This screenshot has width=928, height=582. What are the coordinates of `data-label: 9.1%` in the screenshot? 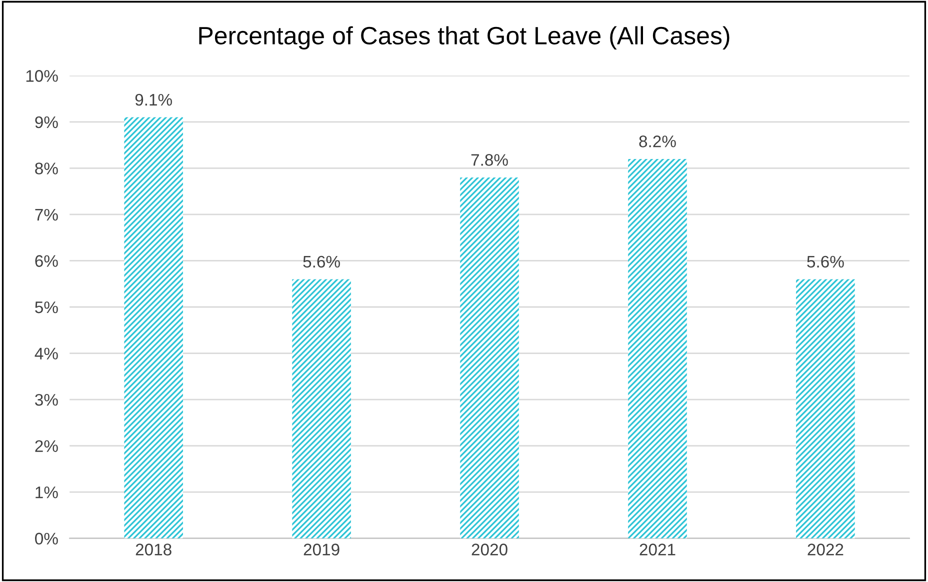 It's located at (153, 100).